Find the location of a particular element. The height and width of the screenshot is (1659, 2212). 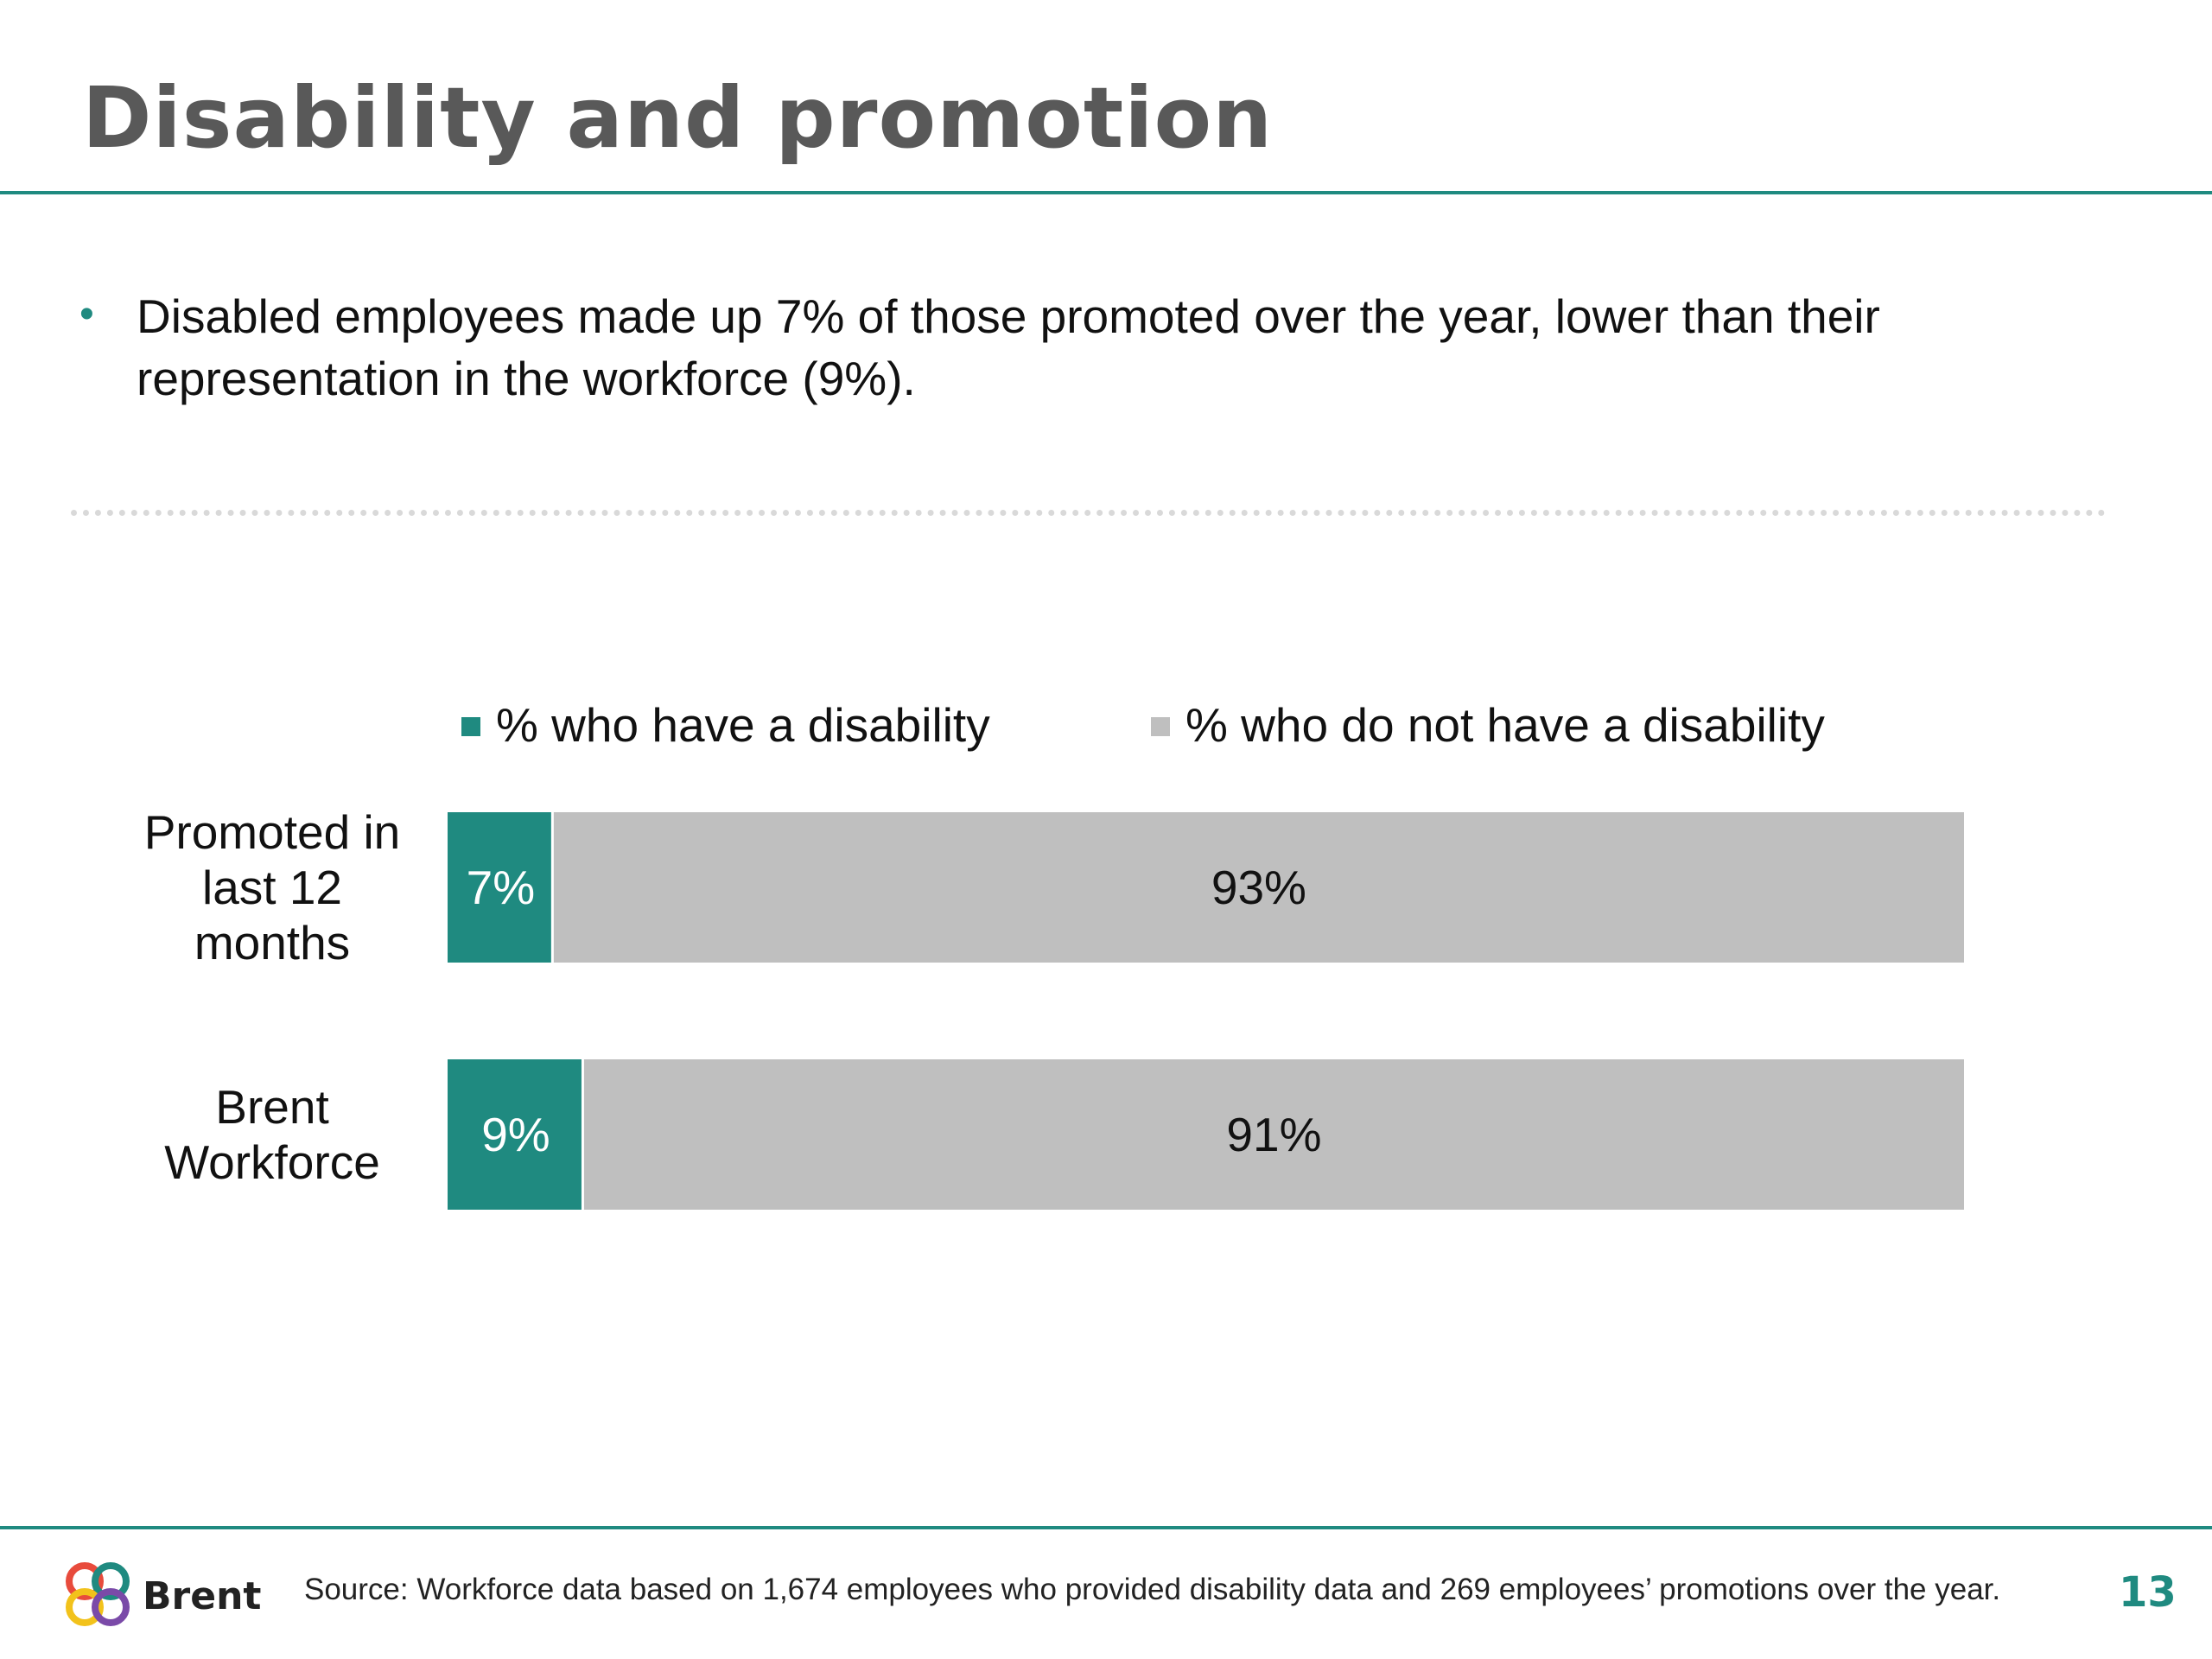

brent-logo: Brent is located at coordinates (161, 1597).